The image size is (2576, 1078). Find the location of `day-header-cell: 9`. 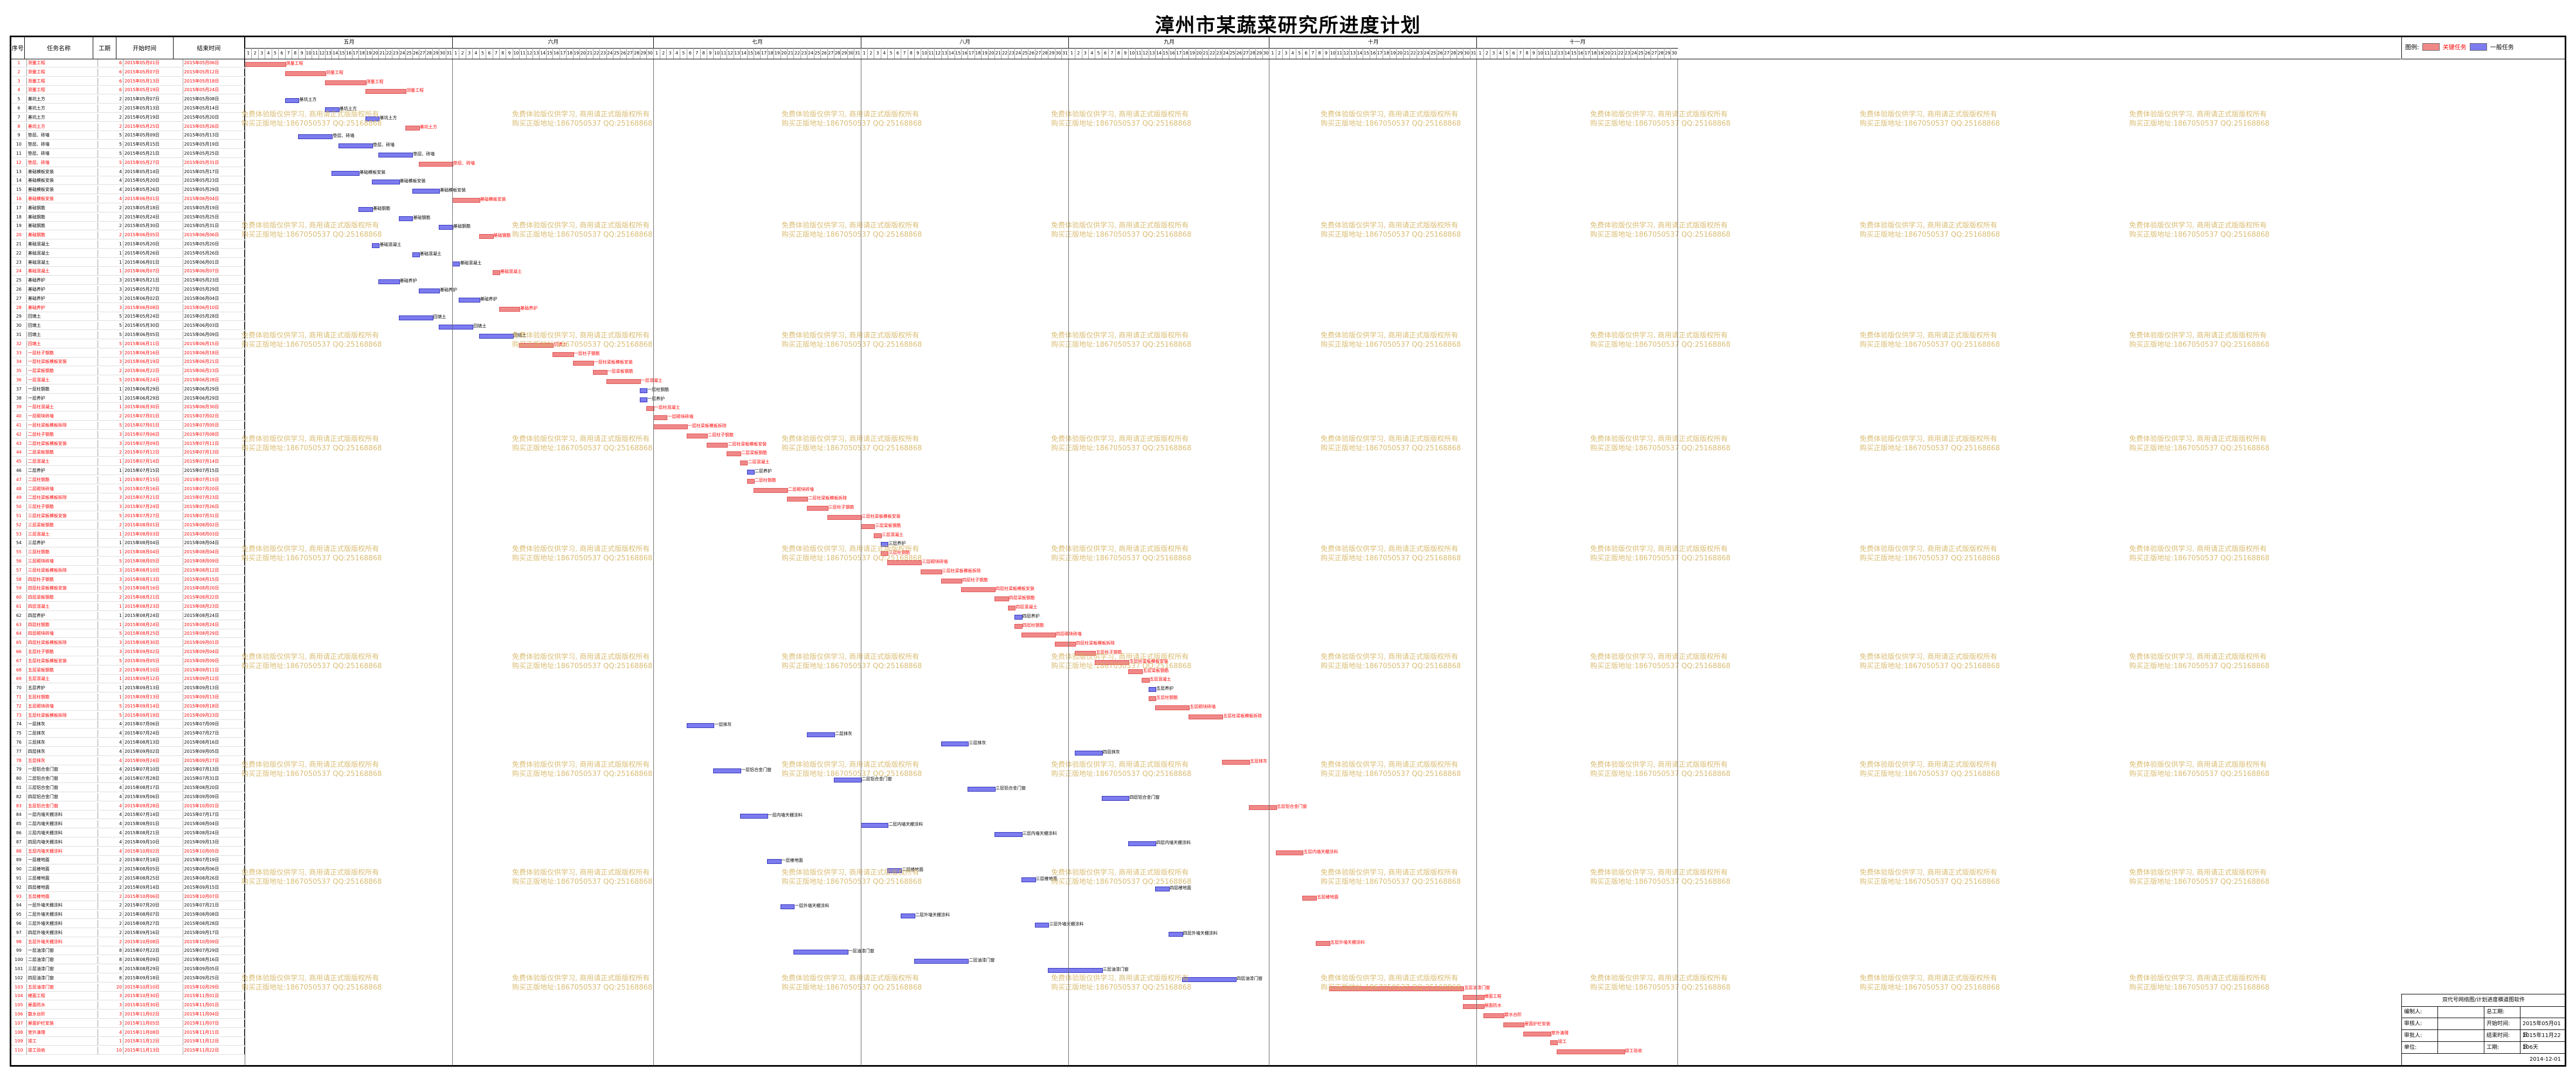

day-header-cell: 9 is located at coordinates (1125, 54).